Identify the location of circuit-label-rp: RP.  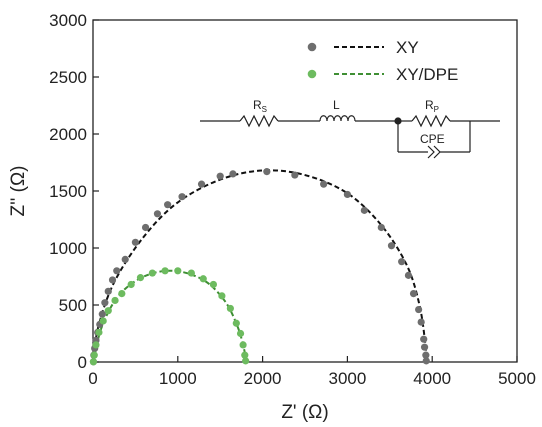
(432, 106).